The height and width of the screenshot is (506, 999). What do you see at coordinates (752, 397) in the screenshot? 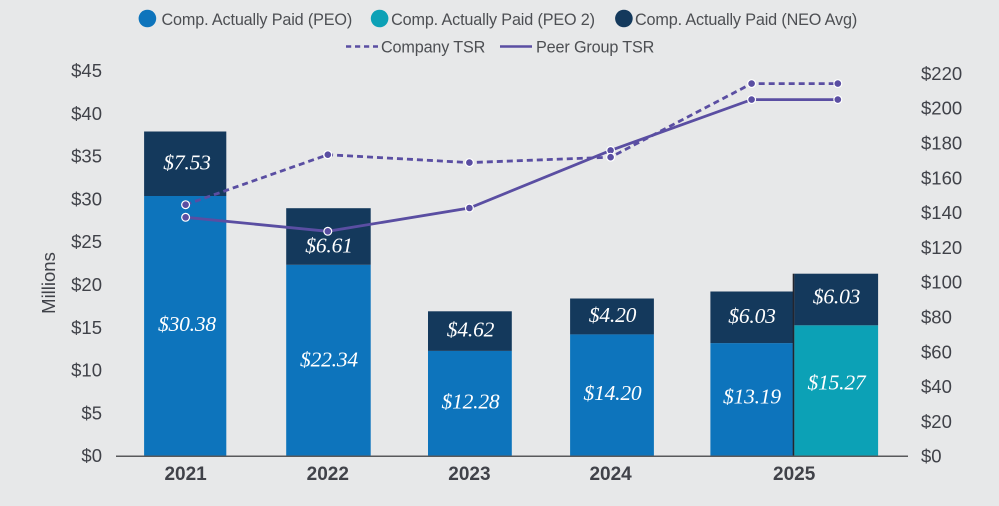
I see `svg-text: $13.19` at bounding box center [752, 397].